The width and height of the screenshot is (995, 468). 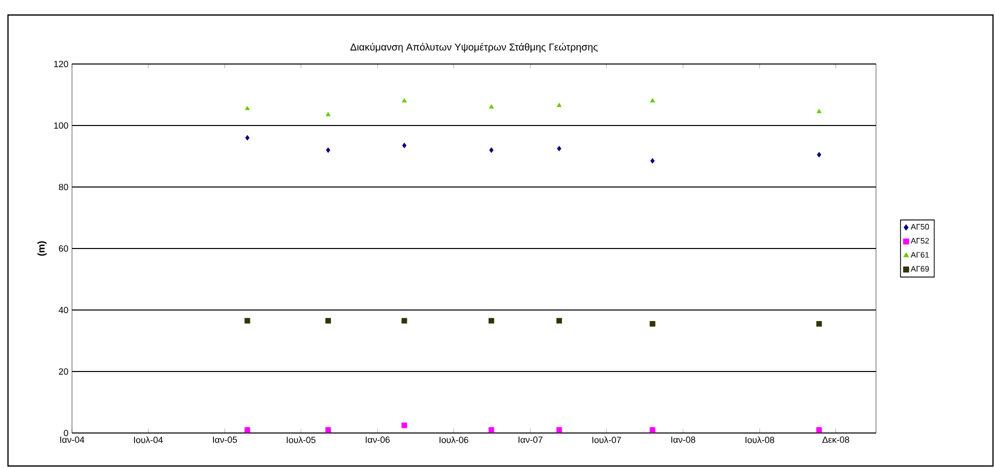 What do you see at coordinates (760, 440) in the screenshot?
I see `x-tick-label: Ιουλ-08` at bounding box center [760, 440].